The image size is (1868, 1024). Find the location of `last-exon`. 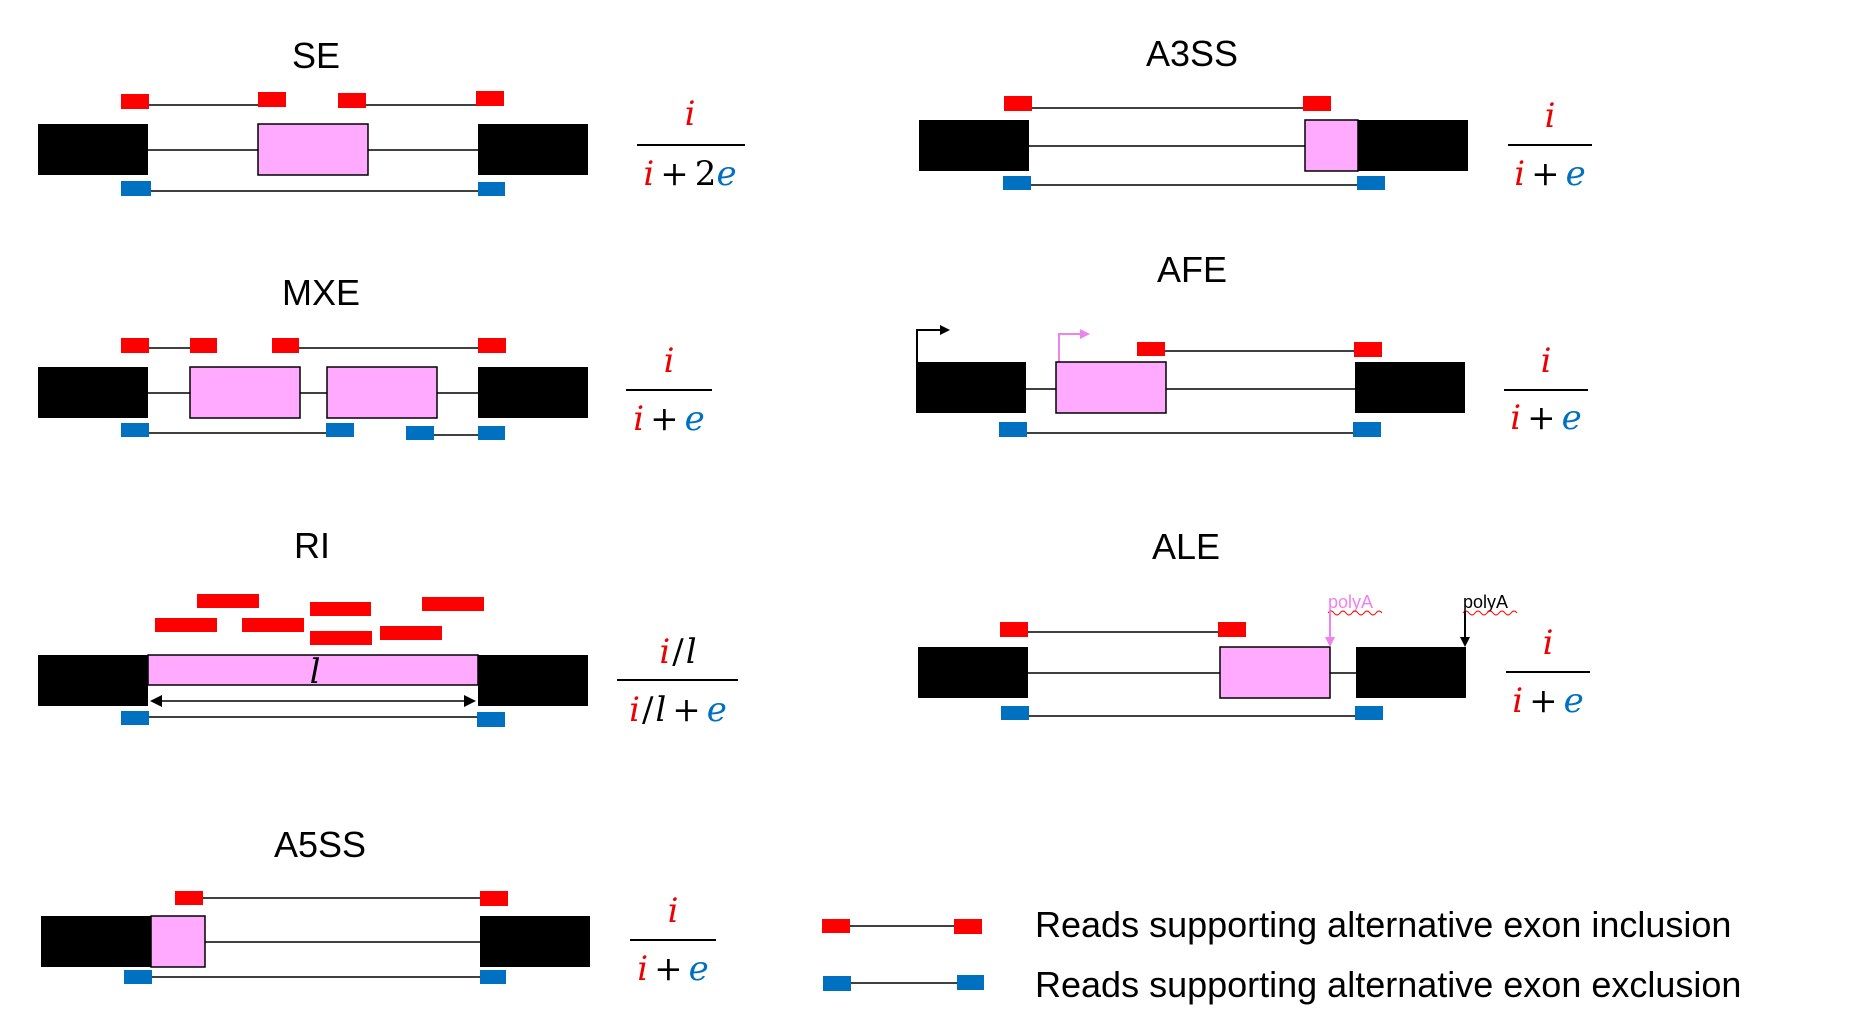

last-exon is located at coordinates (1411, 672).